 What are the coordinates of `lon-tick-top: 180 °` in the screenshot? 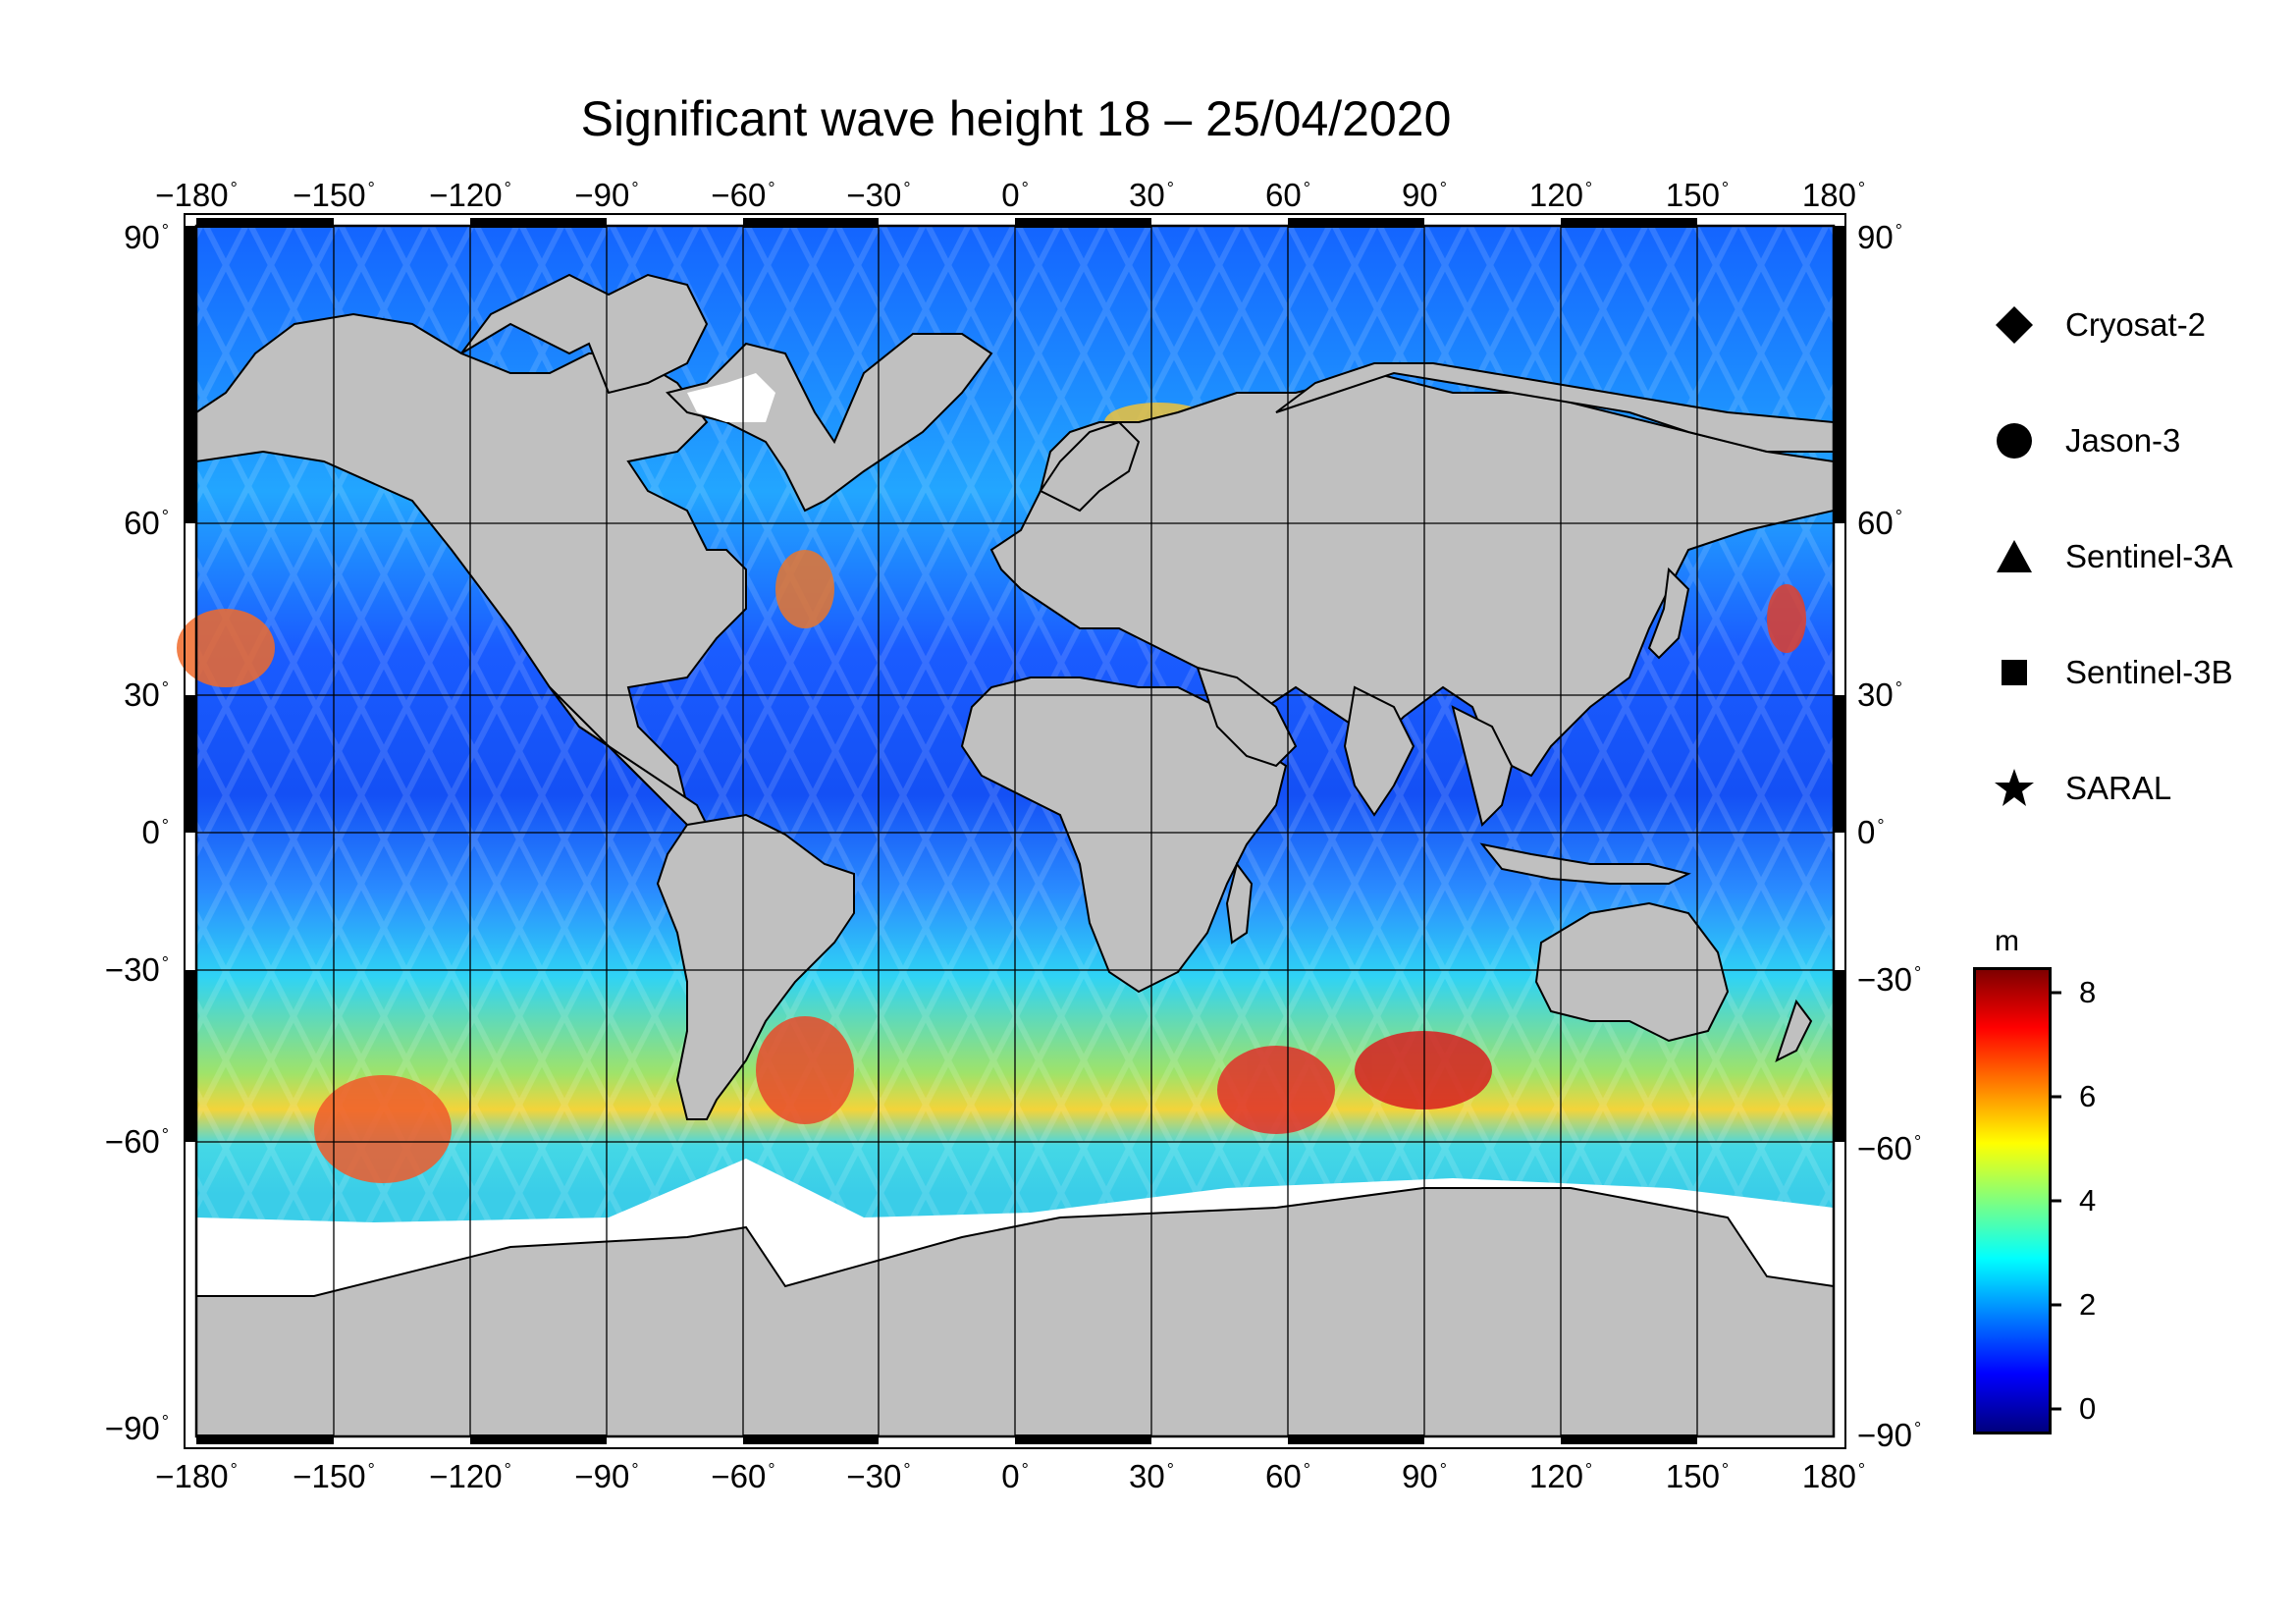 It's located at (1834, 195).